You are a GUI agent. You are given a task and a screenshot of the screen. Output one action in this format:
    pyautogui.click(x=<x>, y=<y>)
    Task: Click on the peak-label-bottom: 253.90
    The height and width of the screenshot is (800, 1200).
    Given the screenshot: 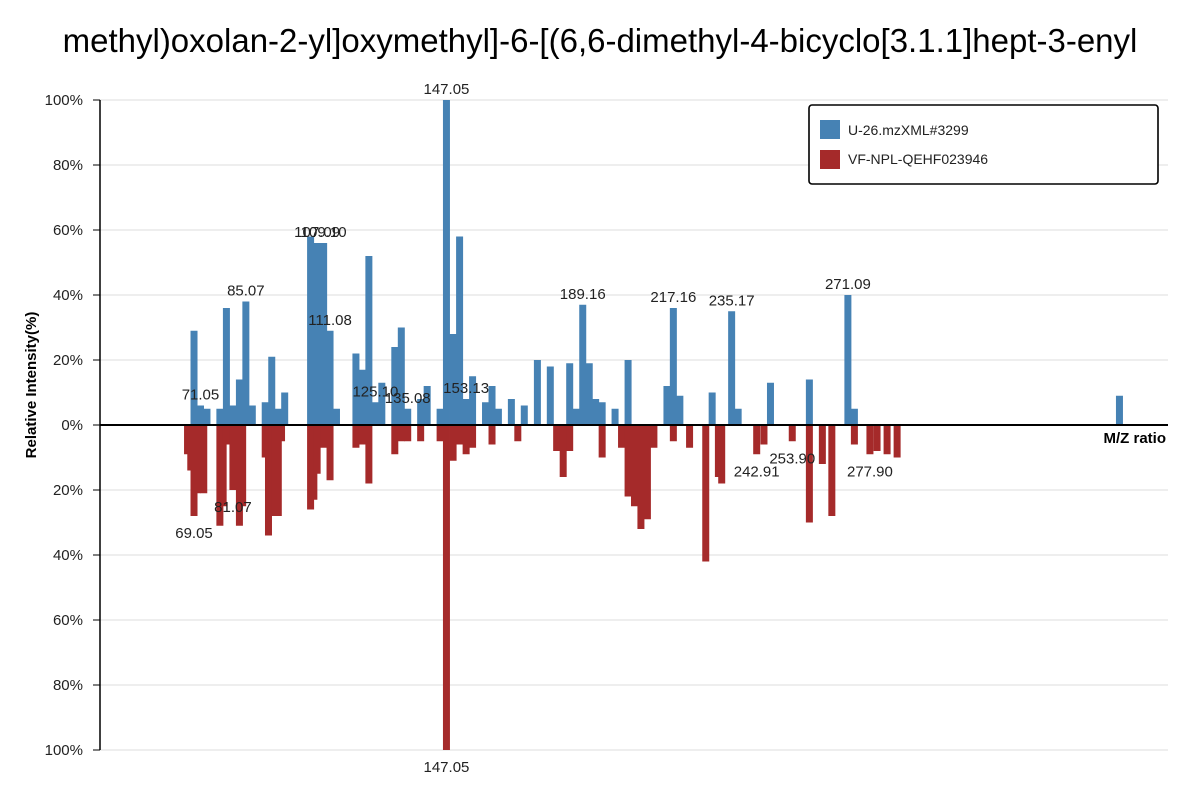 What is the action you would take?
    pyautogui.click(x=792, y=458)
    